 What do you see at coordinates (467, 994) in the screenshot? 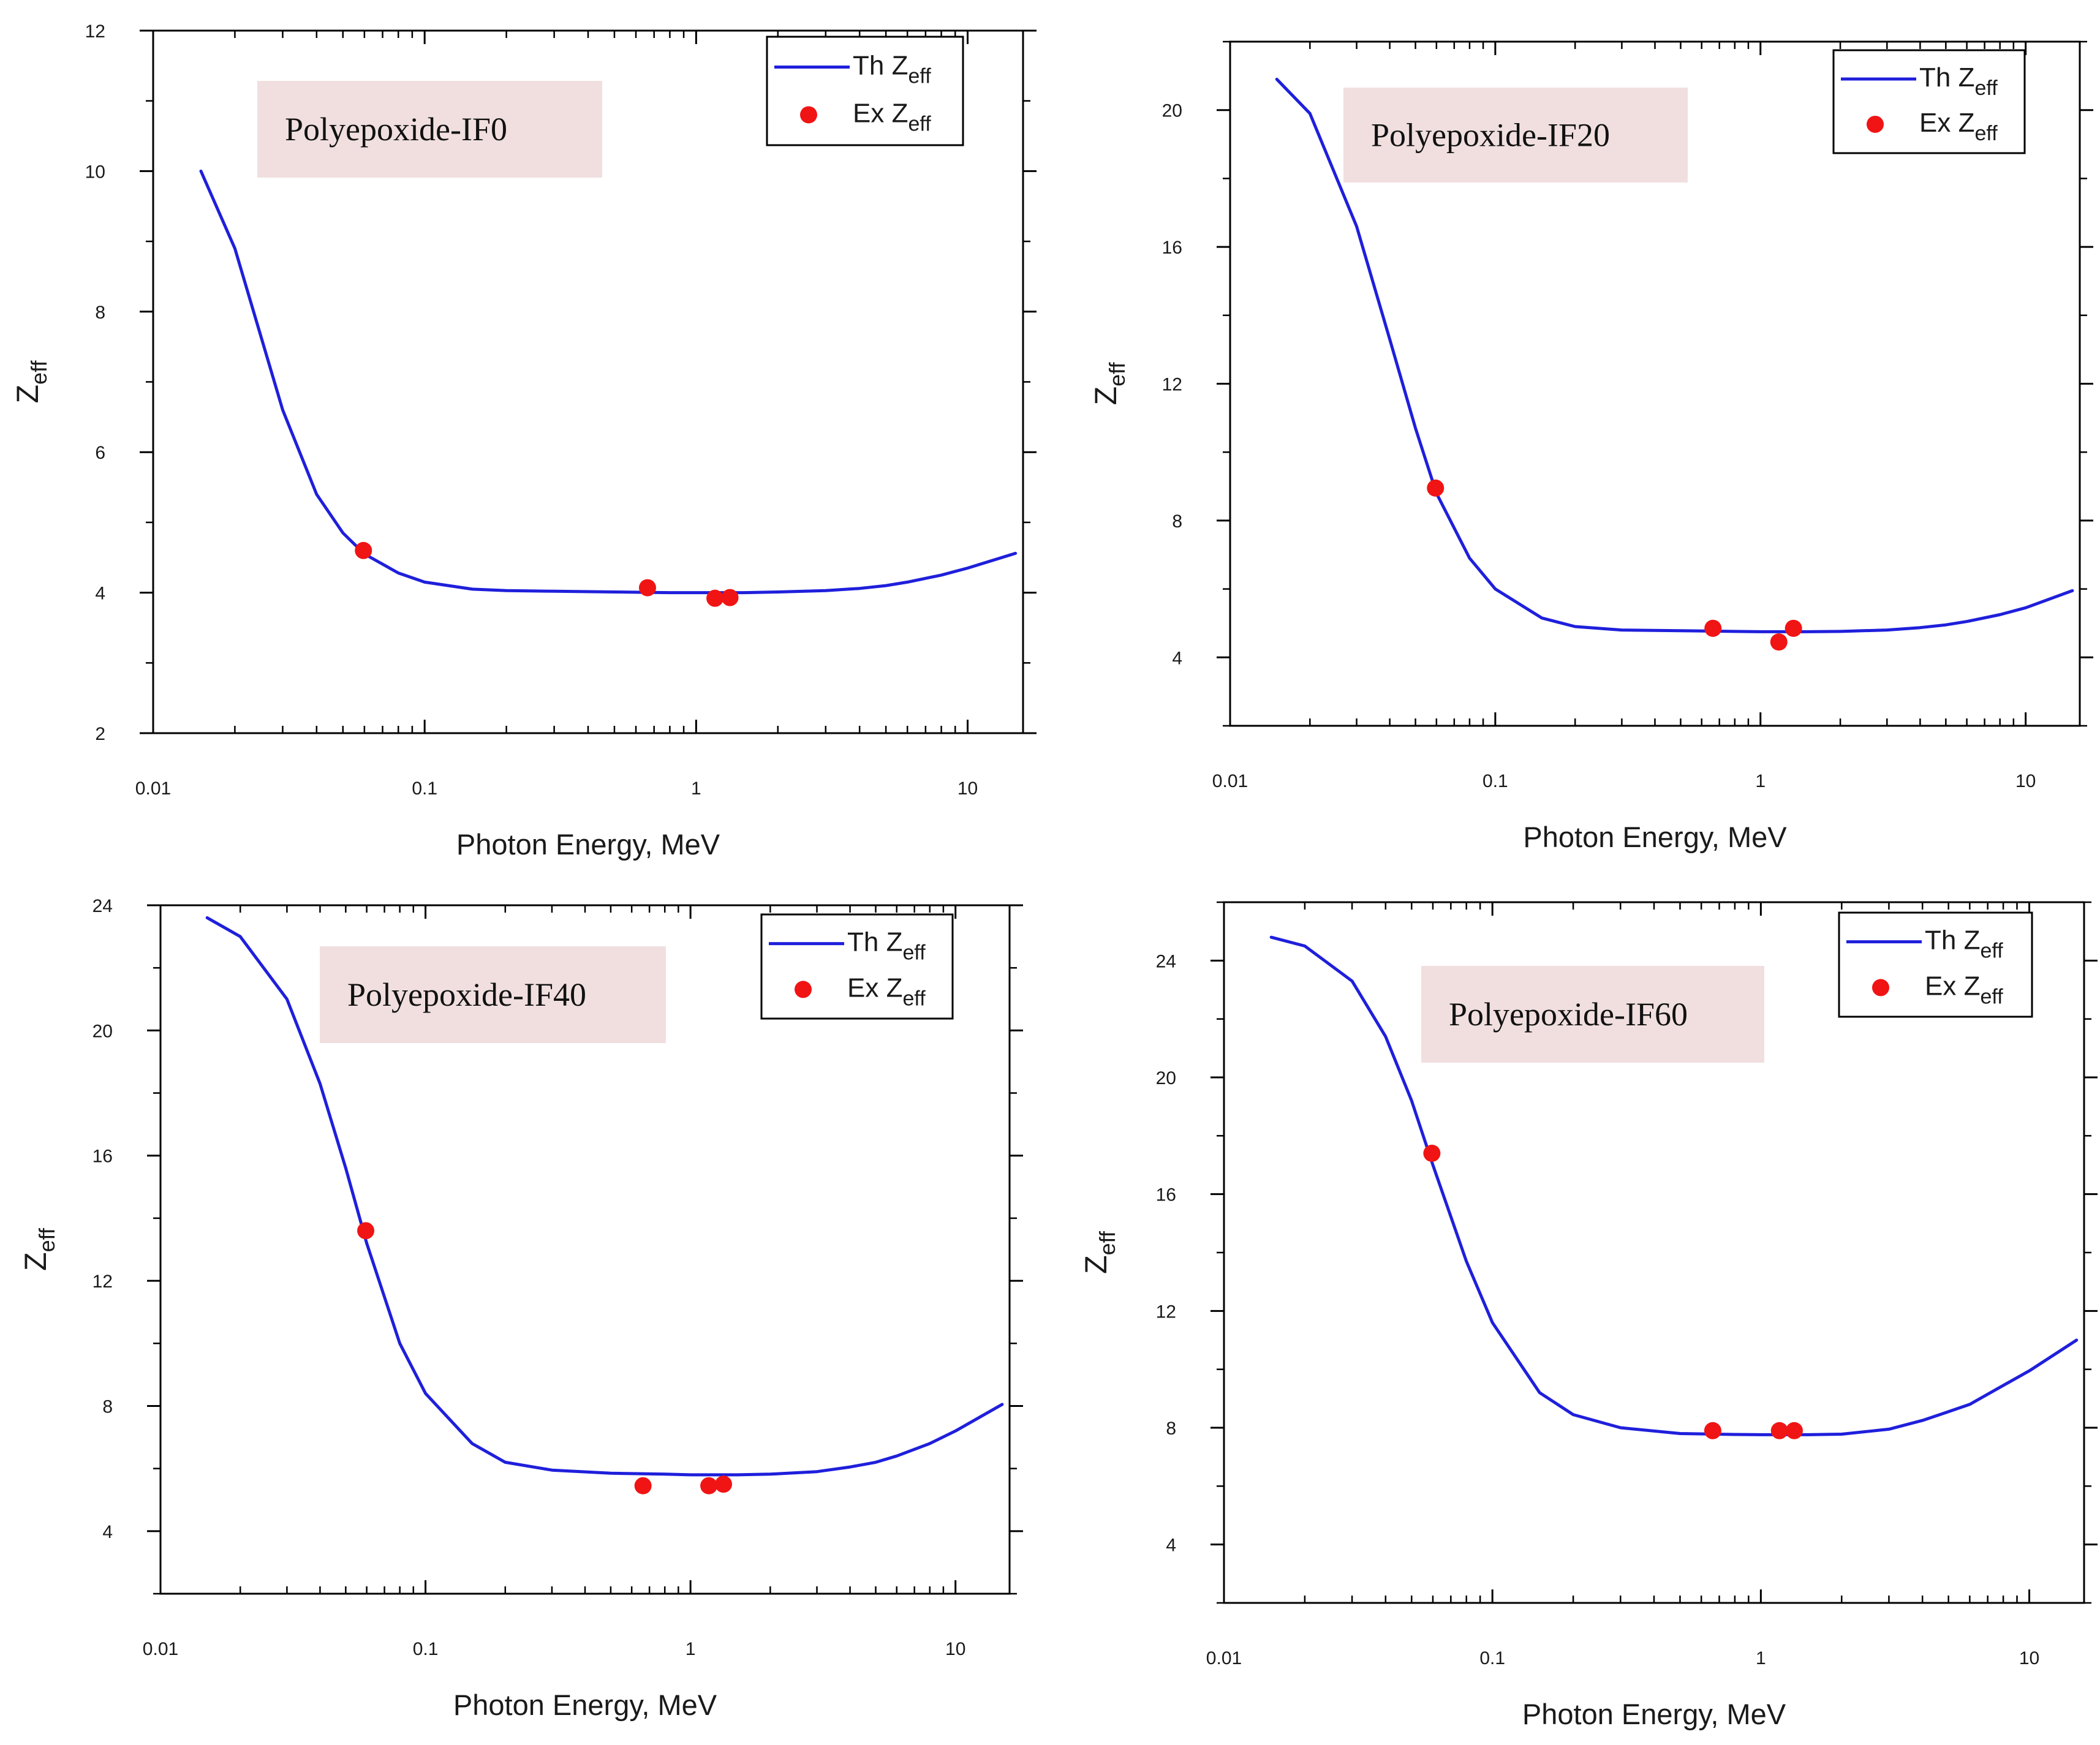
I see `sample-label: Polyepoxide-IF40` at bounding box center [467, 994].